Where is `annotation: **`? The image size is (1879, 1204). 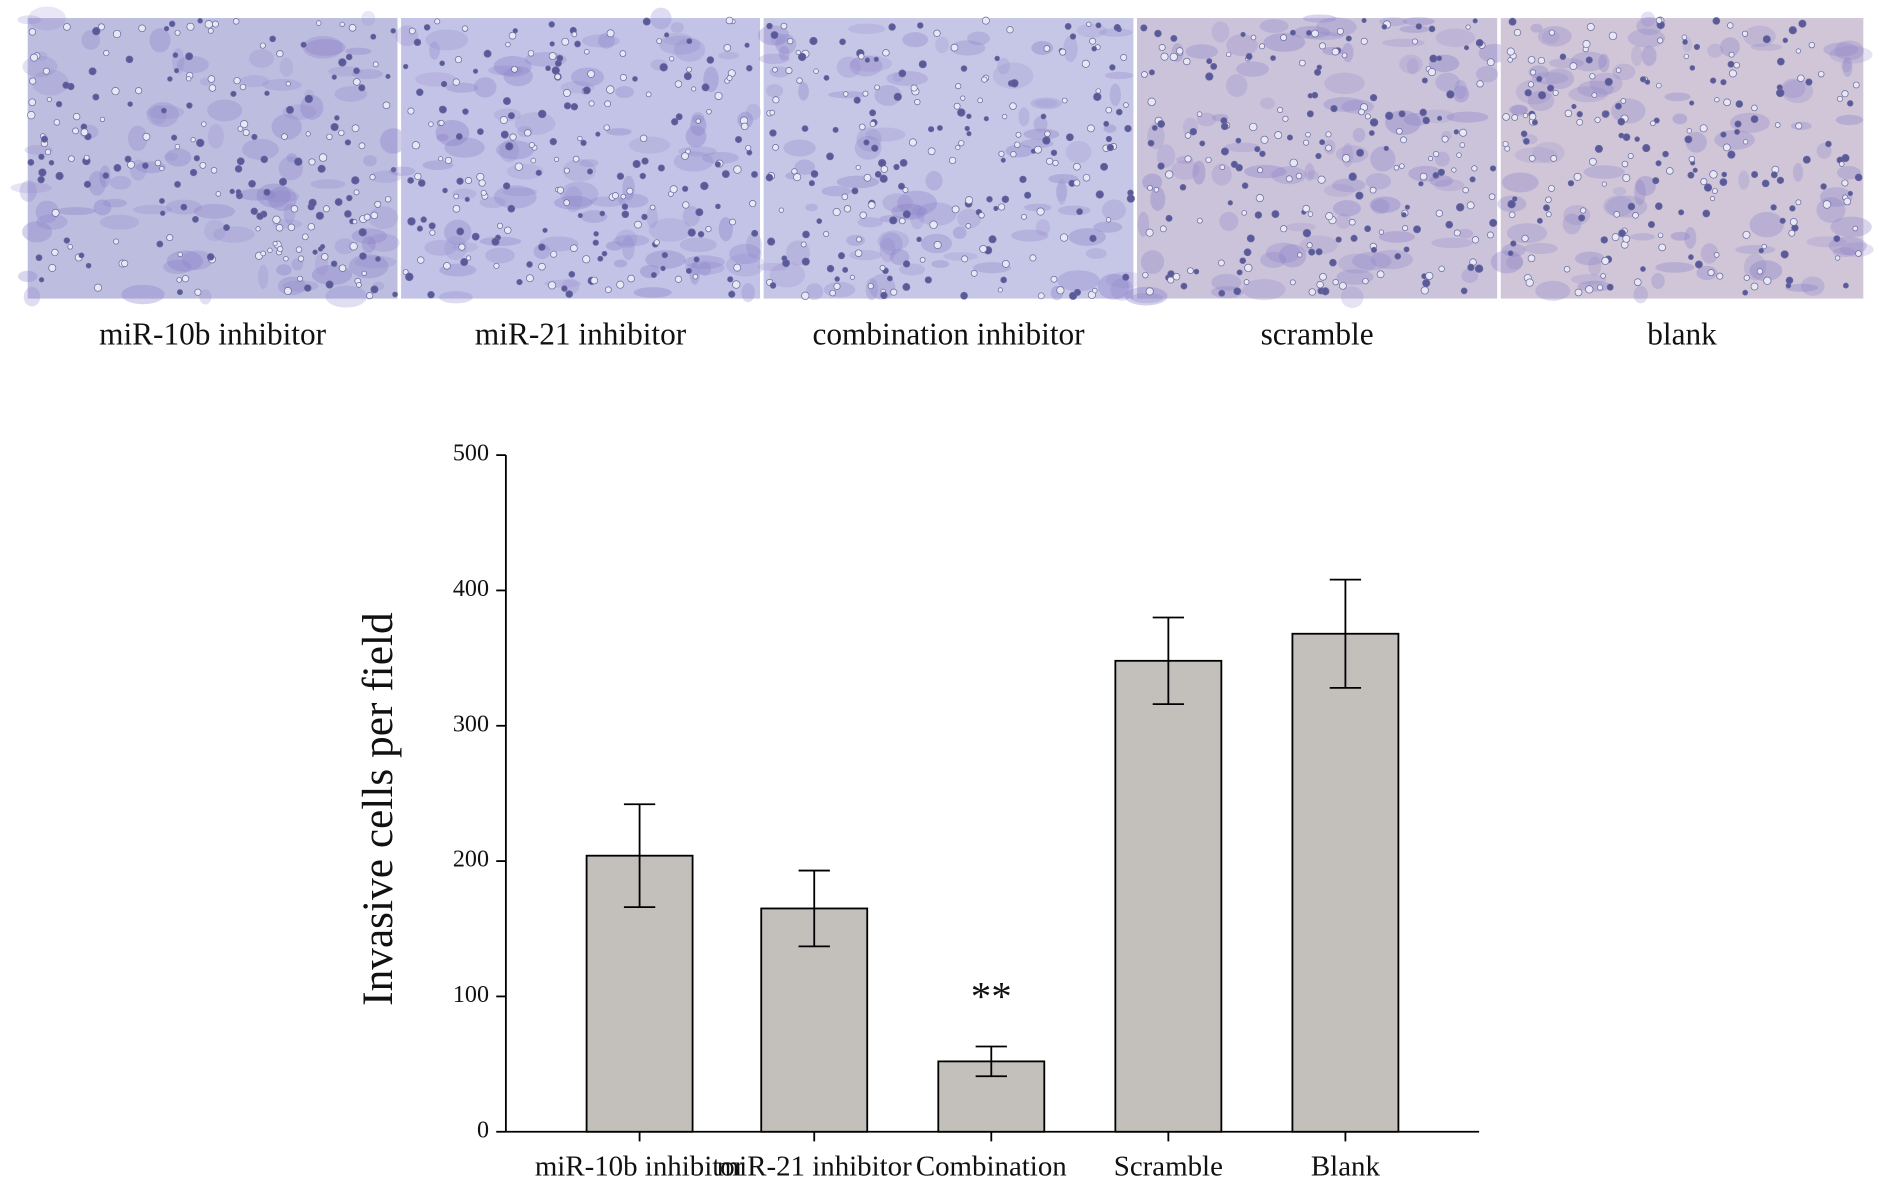
annotation: ** is located at coordinates (991, 996).